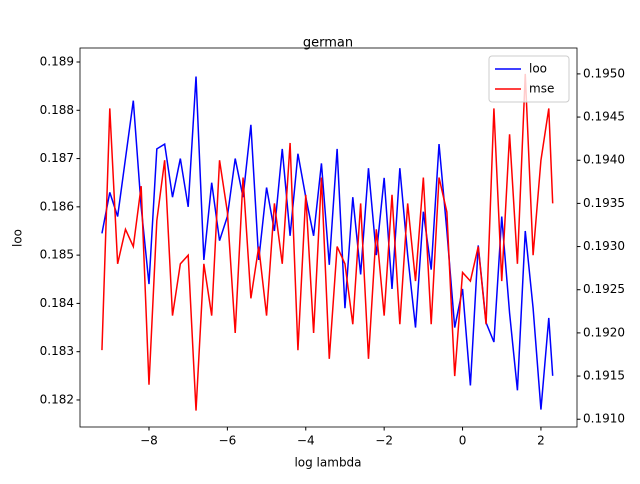 This screenshot has width=640, height=484. I want to click on x-axis-label: log lambda, so click(327, 463).